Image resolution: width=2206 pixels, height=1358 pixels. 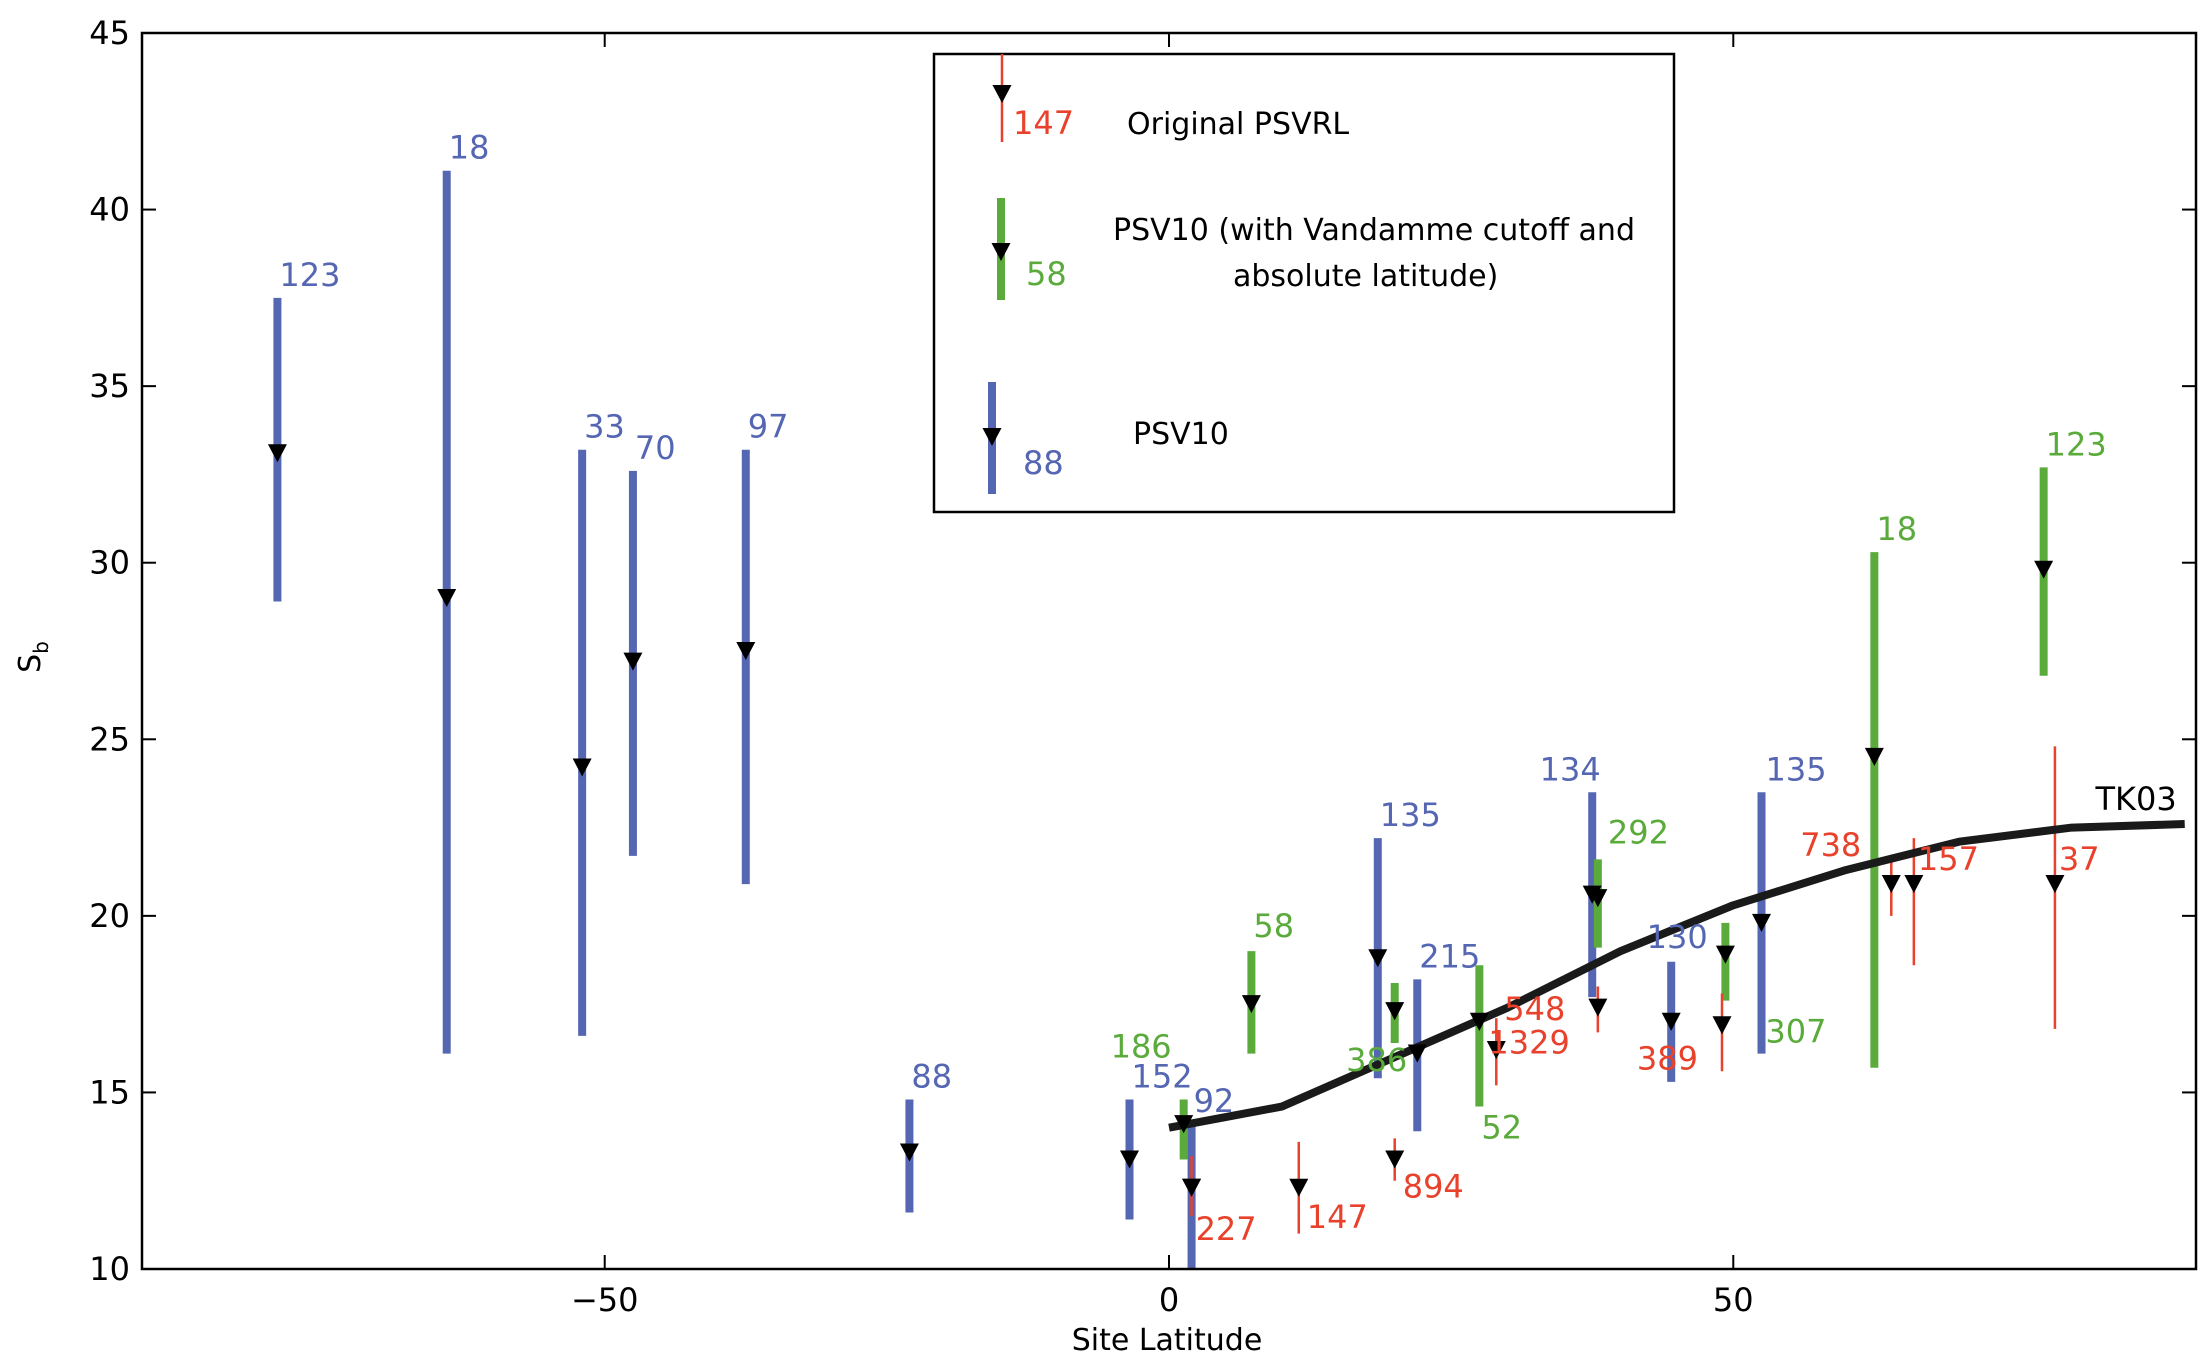 What do you see at coordinates (1528, 1043) in the screenshot?
I see `original-count-label: 1329` at bounding box center [1528, 1043].